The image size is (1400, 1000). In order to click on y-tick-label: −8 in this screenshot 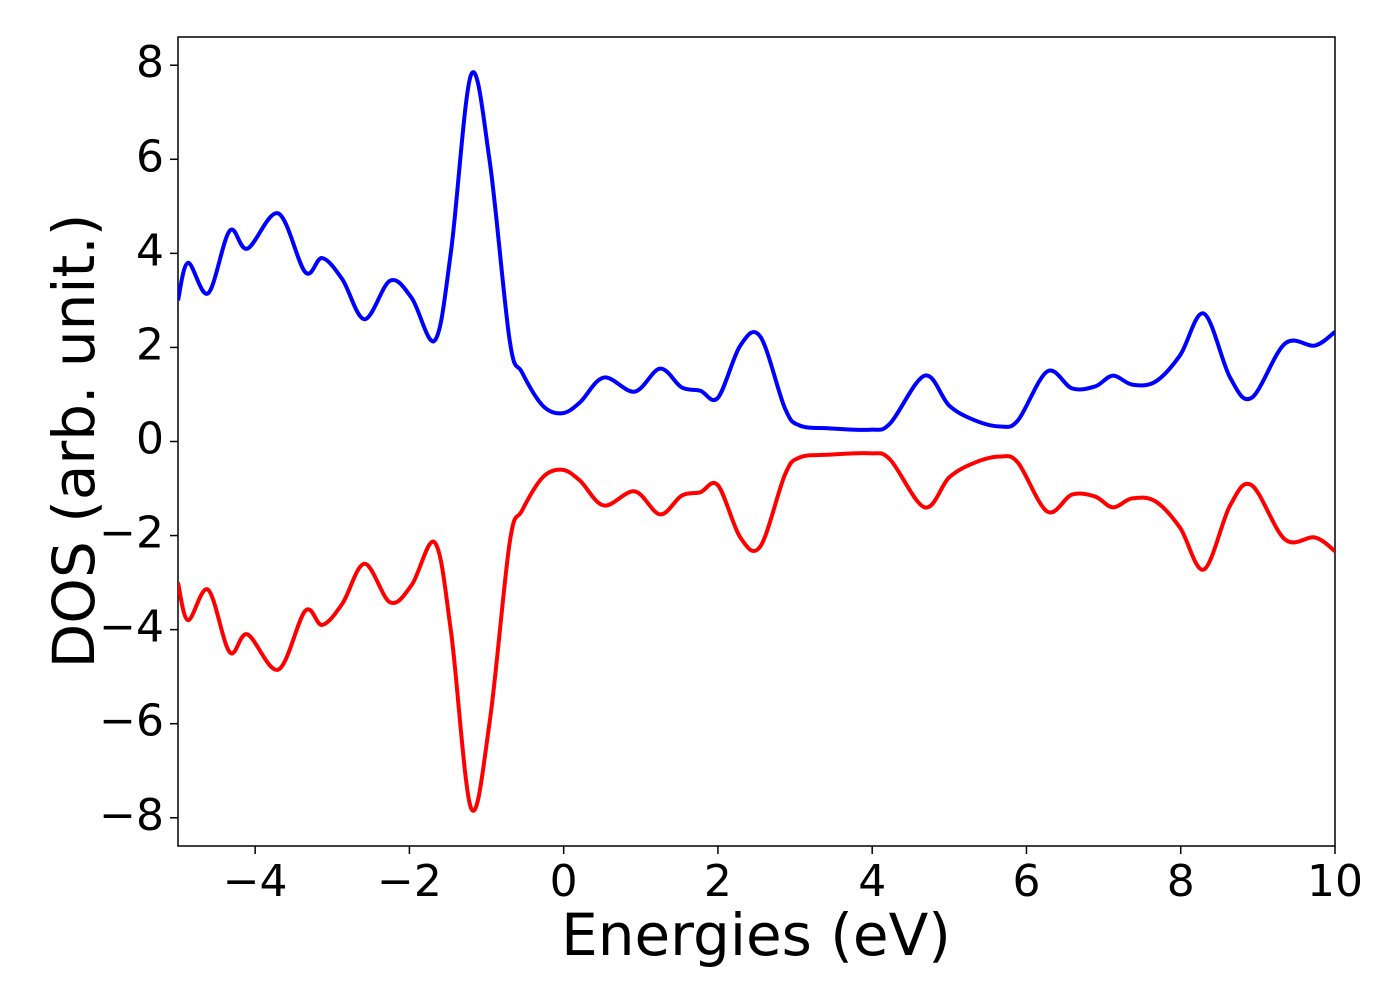, I will do `click(131, 815)`.